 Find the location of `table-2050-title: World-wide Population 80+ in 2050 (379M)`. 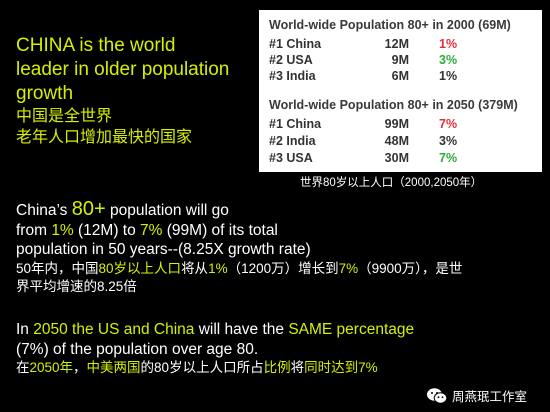

table-2050-title: World-wide Population 80+ in 2050 (379M) is located at coordinates (393, 105).